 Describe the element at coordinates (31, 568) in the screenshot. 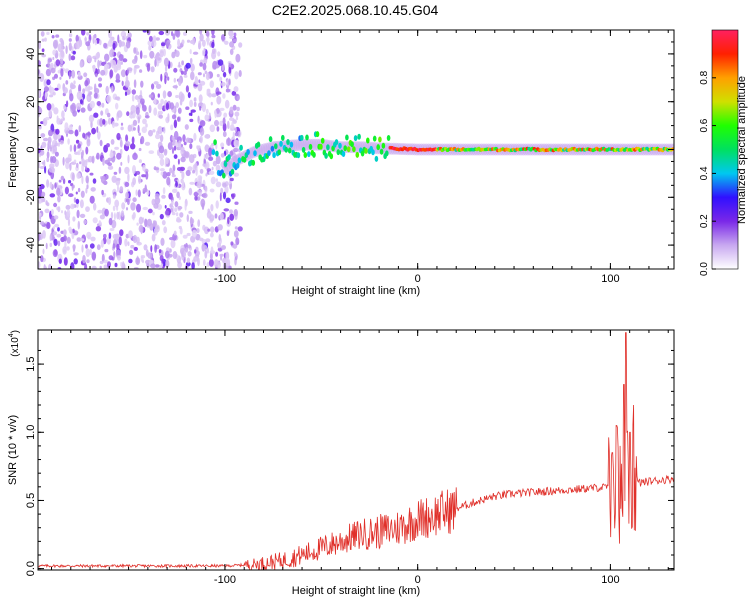

I see `snr-y-tick-label: 0.0` at that location.